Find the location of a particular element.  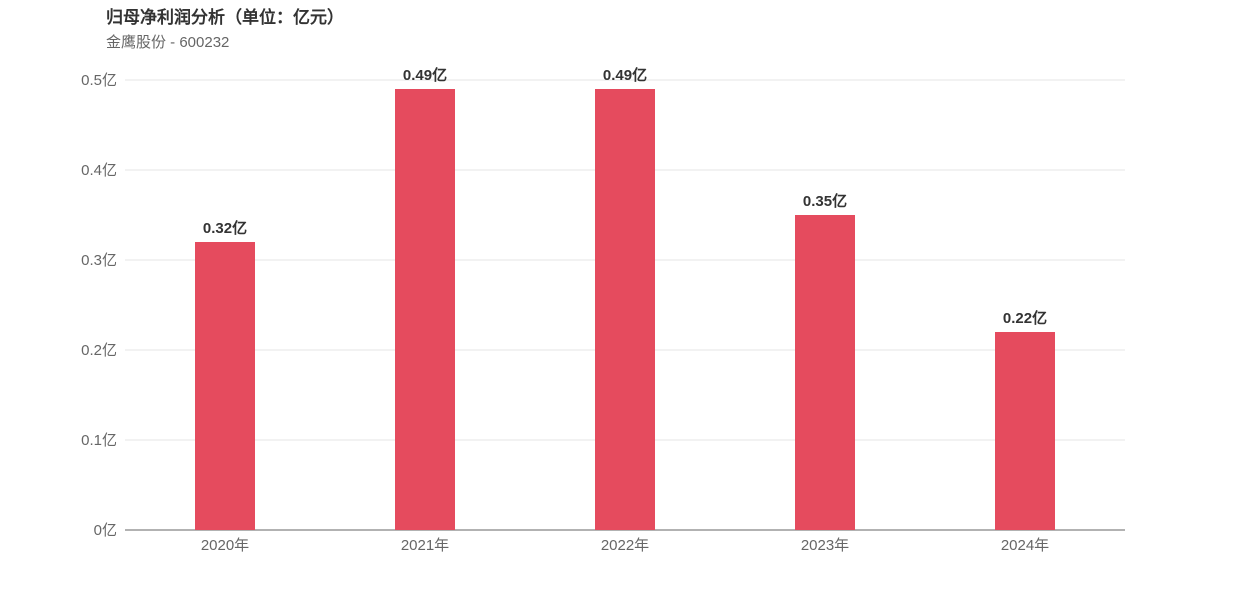

y-tick-label: 0.5亿 is located at coordinates (99, 80).